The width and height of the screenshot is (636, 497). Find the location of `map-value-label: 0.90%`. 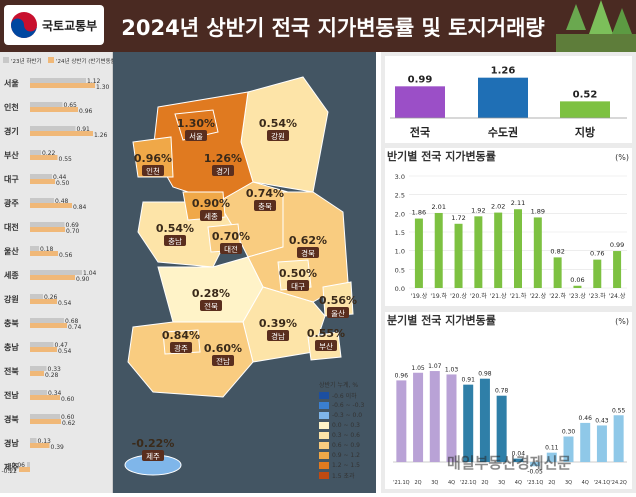

map-value-label: 0.90% is located at coordinates (211, 203).